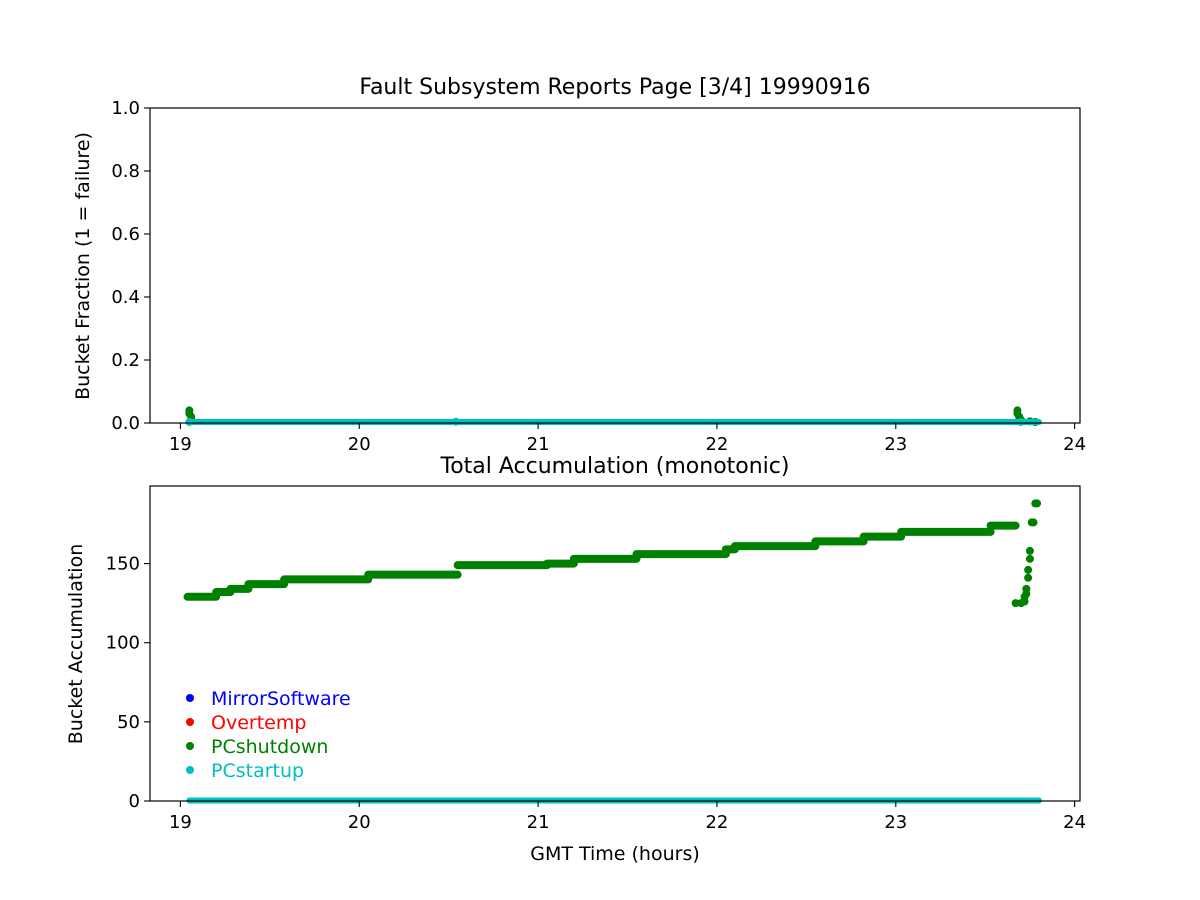 Image resolution: width=1200 pixels, height=900 pixels. Describe the element at coordinates (125, 171) in the screenshot. I see `y-tick-label: 0.8` at that location.